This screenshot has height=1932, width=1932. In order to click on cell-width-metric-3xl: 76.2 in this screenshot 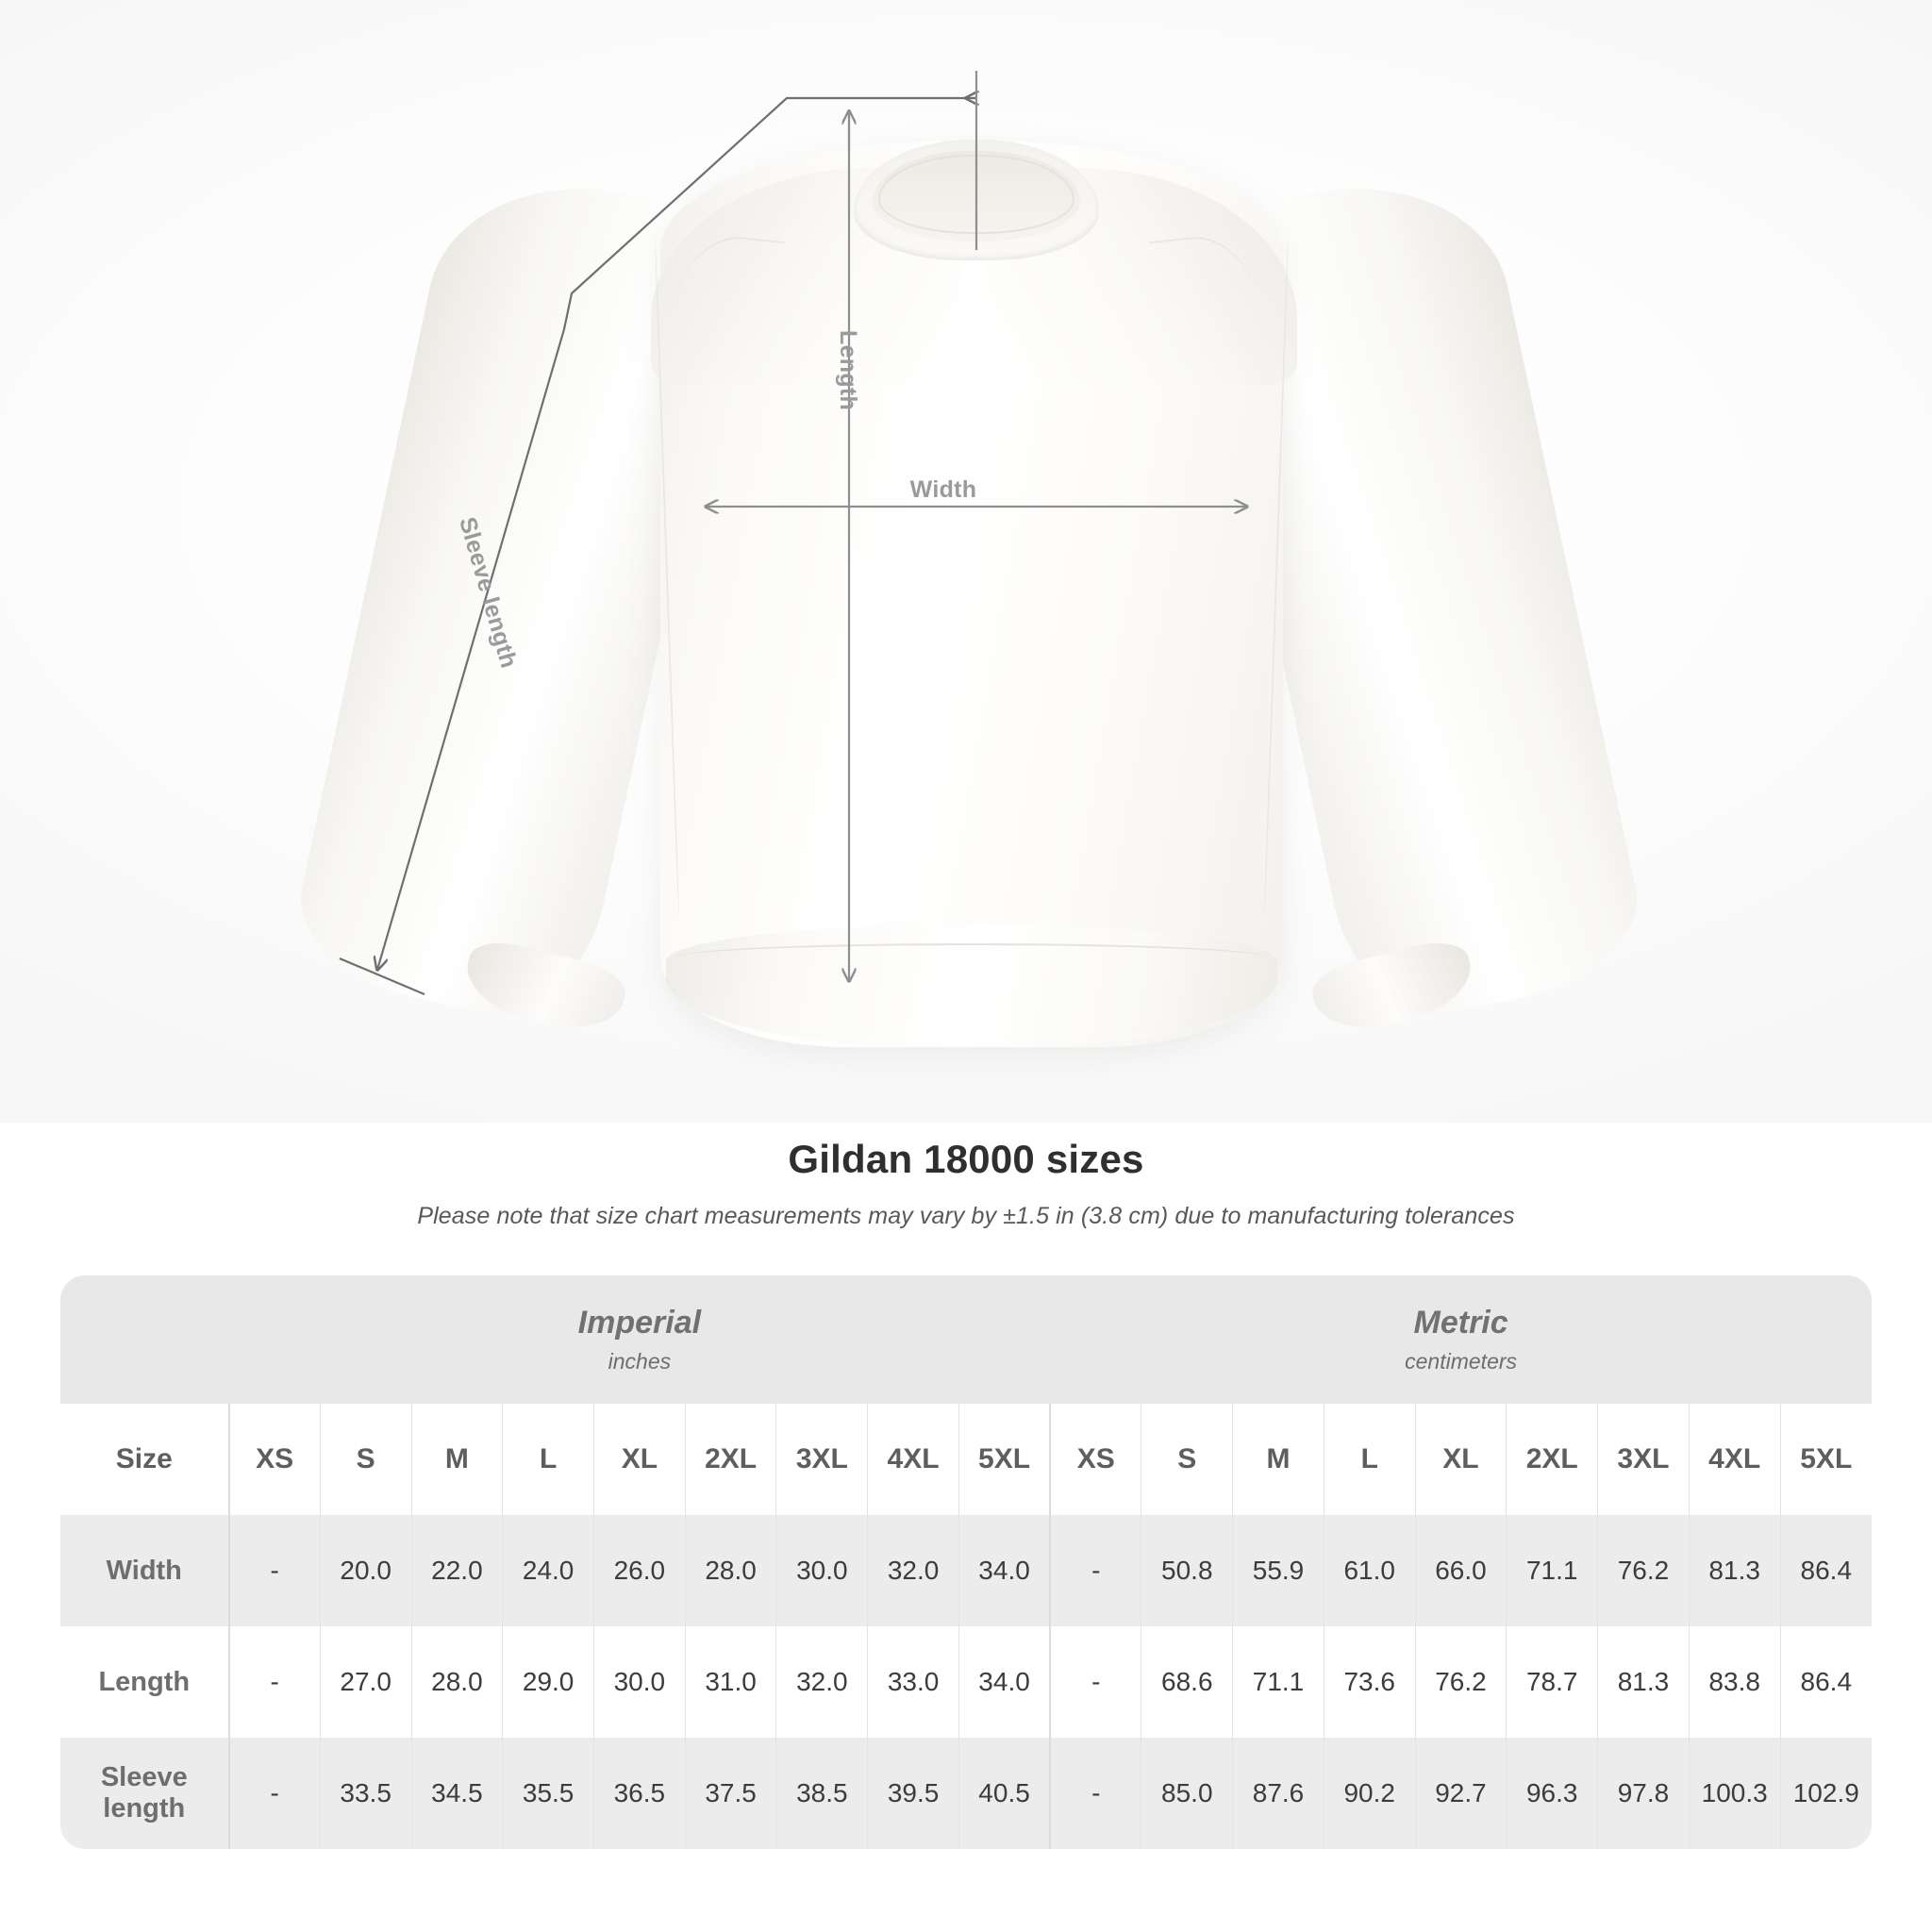, I will do `click(1643, 1571)`.